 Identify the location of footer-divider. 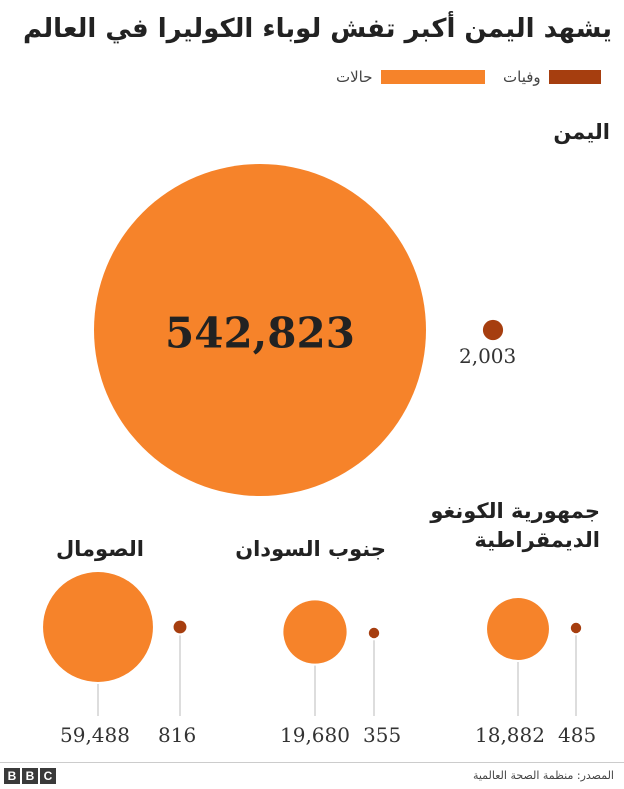
(312, 762).